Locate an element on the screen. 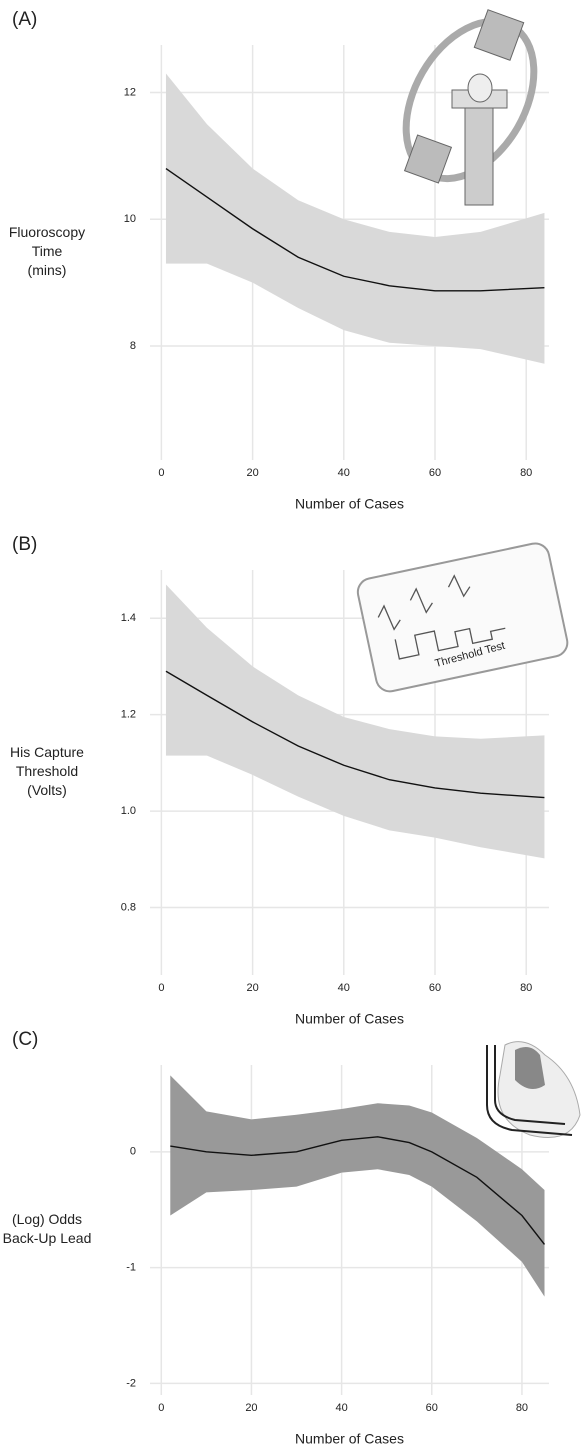 The image size is (582, 1456). y-axis-label: Back-Up Lead is located at coordinates (47, 1238).